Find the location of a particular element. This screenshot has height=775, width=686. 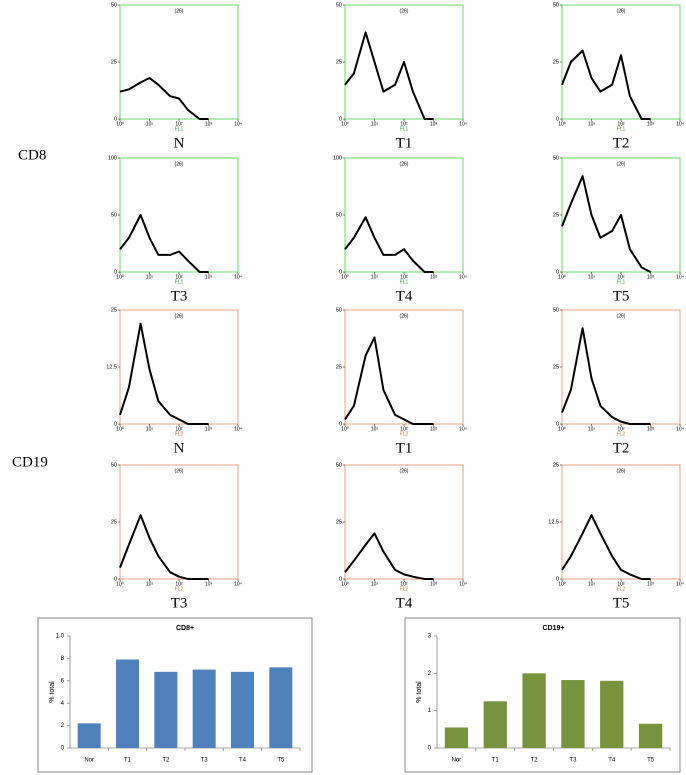

y-tick-label: 100 is located at coordinates (112, 158).